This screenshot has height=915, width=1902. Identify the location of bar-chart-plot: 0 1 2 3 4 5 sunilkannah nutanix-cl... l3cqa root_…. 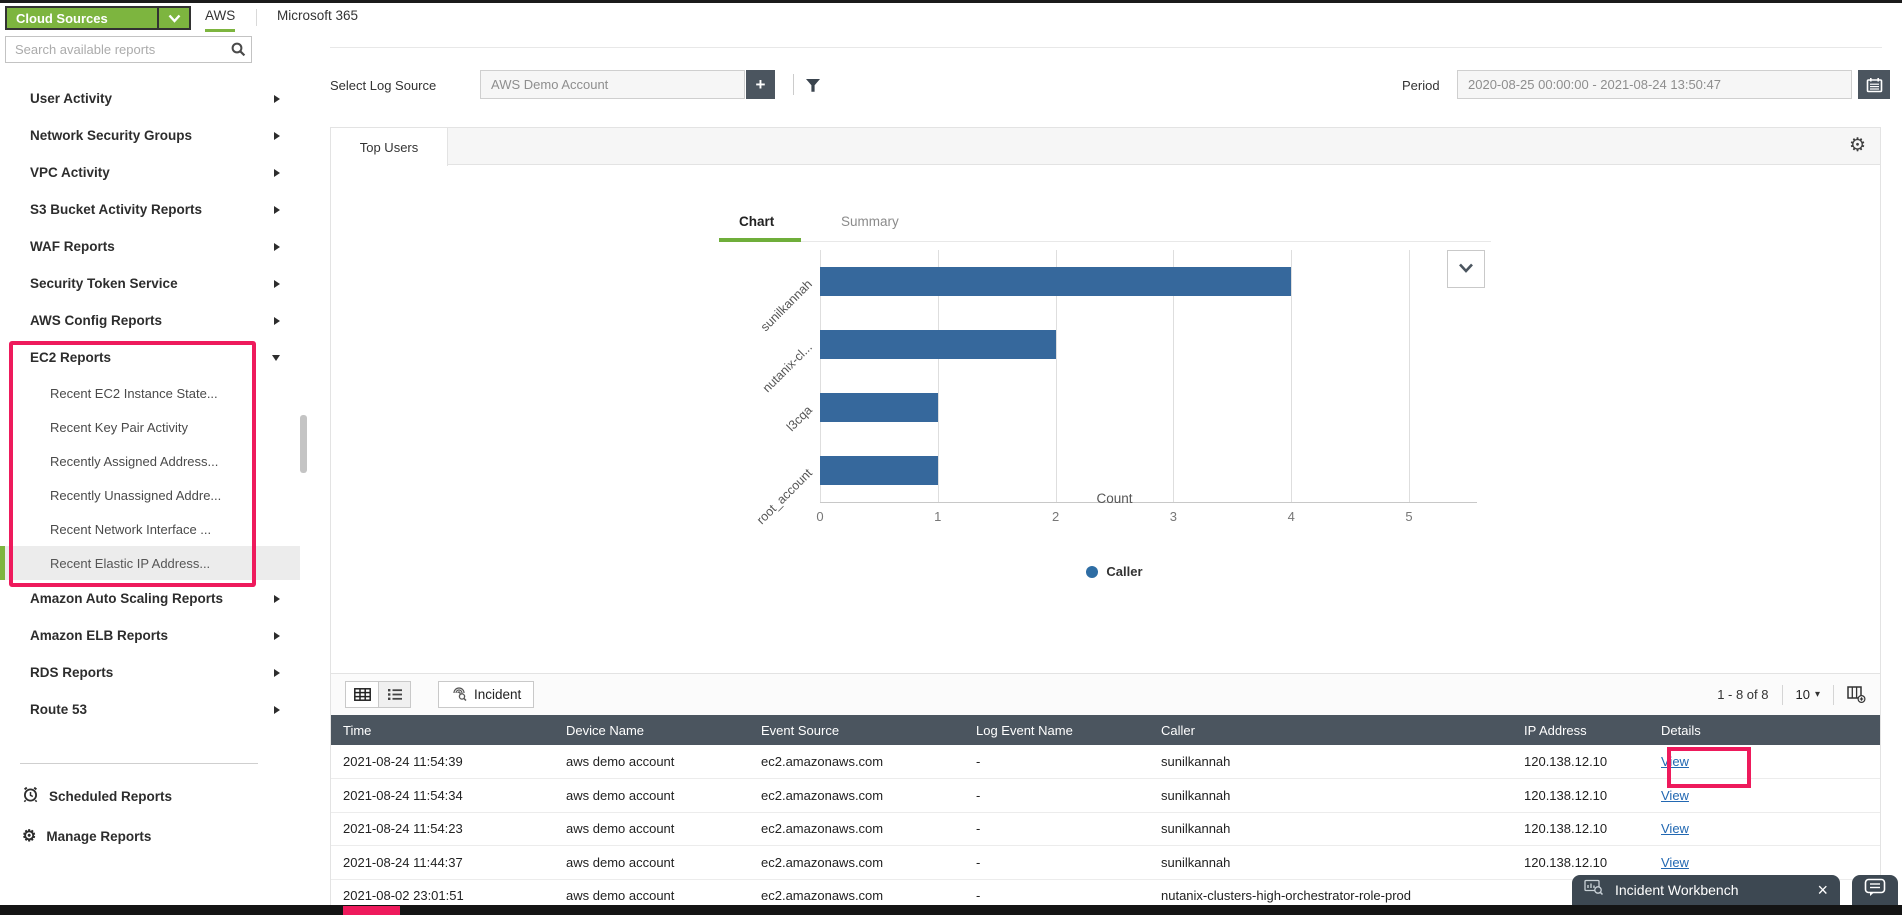
(1115, 388).